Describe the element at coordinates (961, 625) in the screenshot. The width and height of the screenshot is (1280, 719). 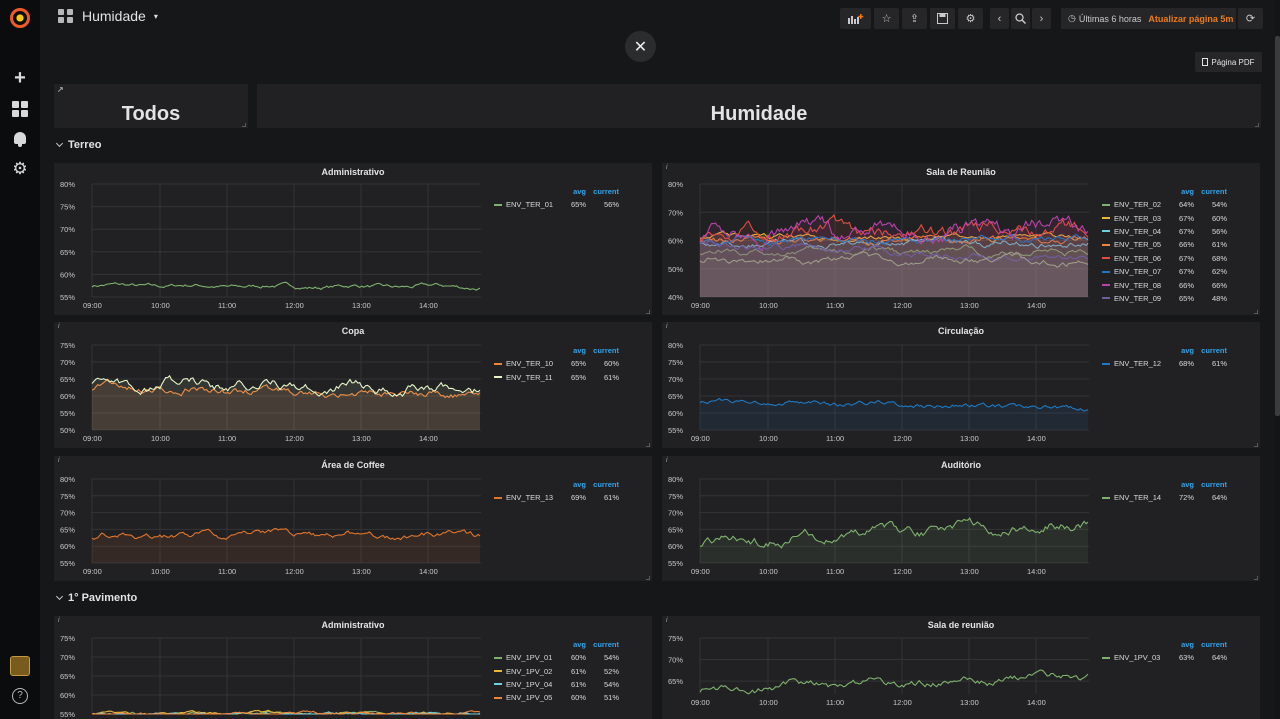
I see `panel-title: Sala de reunião` at that location.